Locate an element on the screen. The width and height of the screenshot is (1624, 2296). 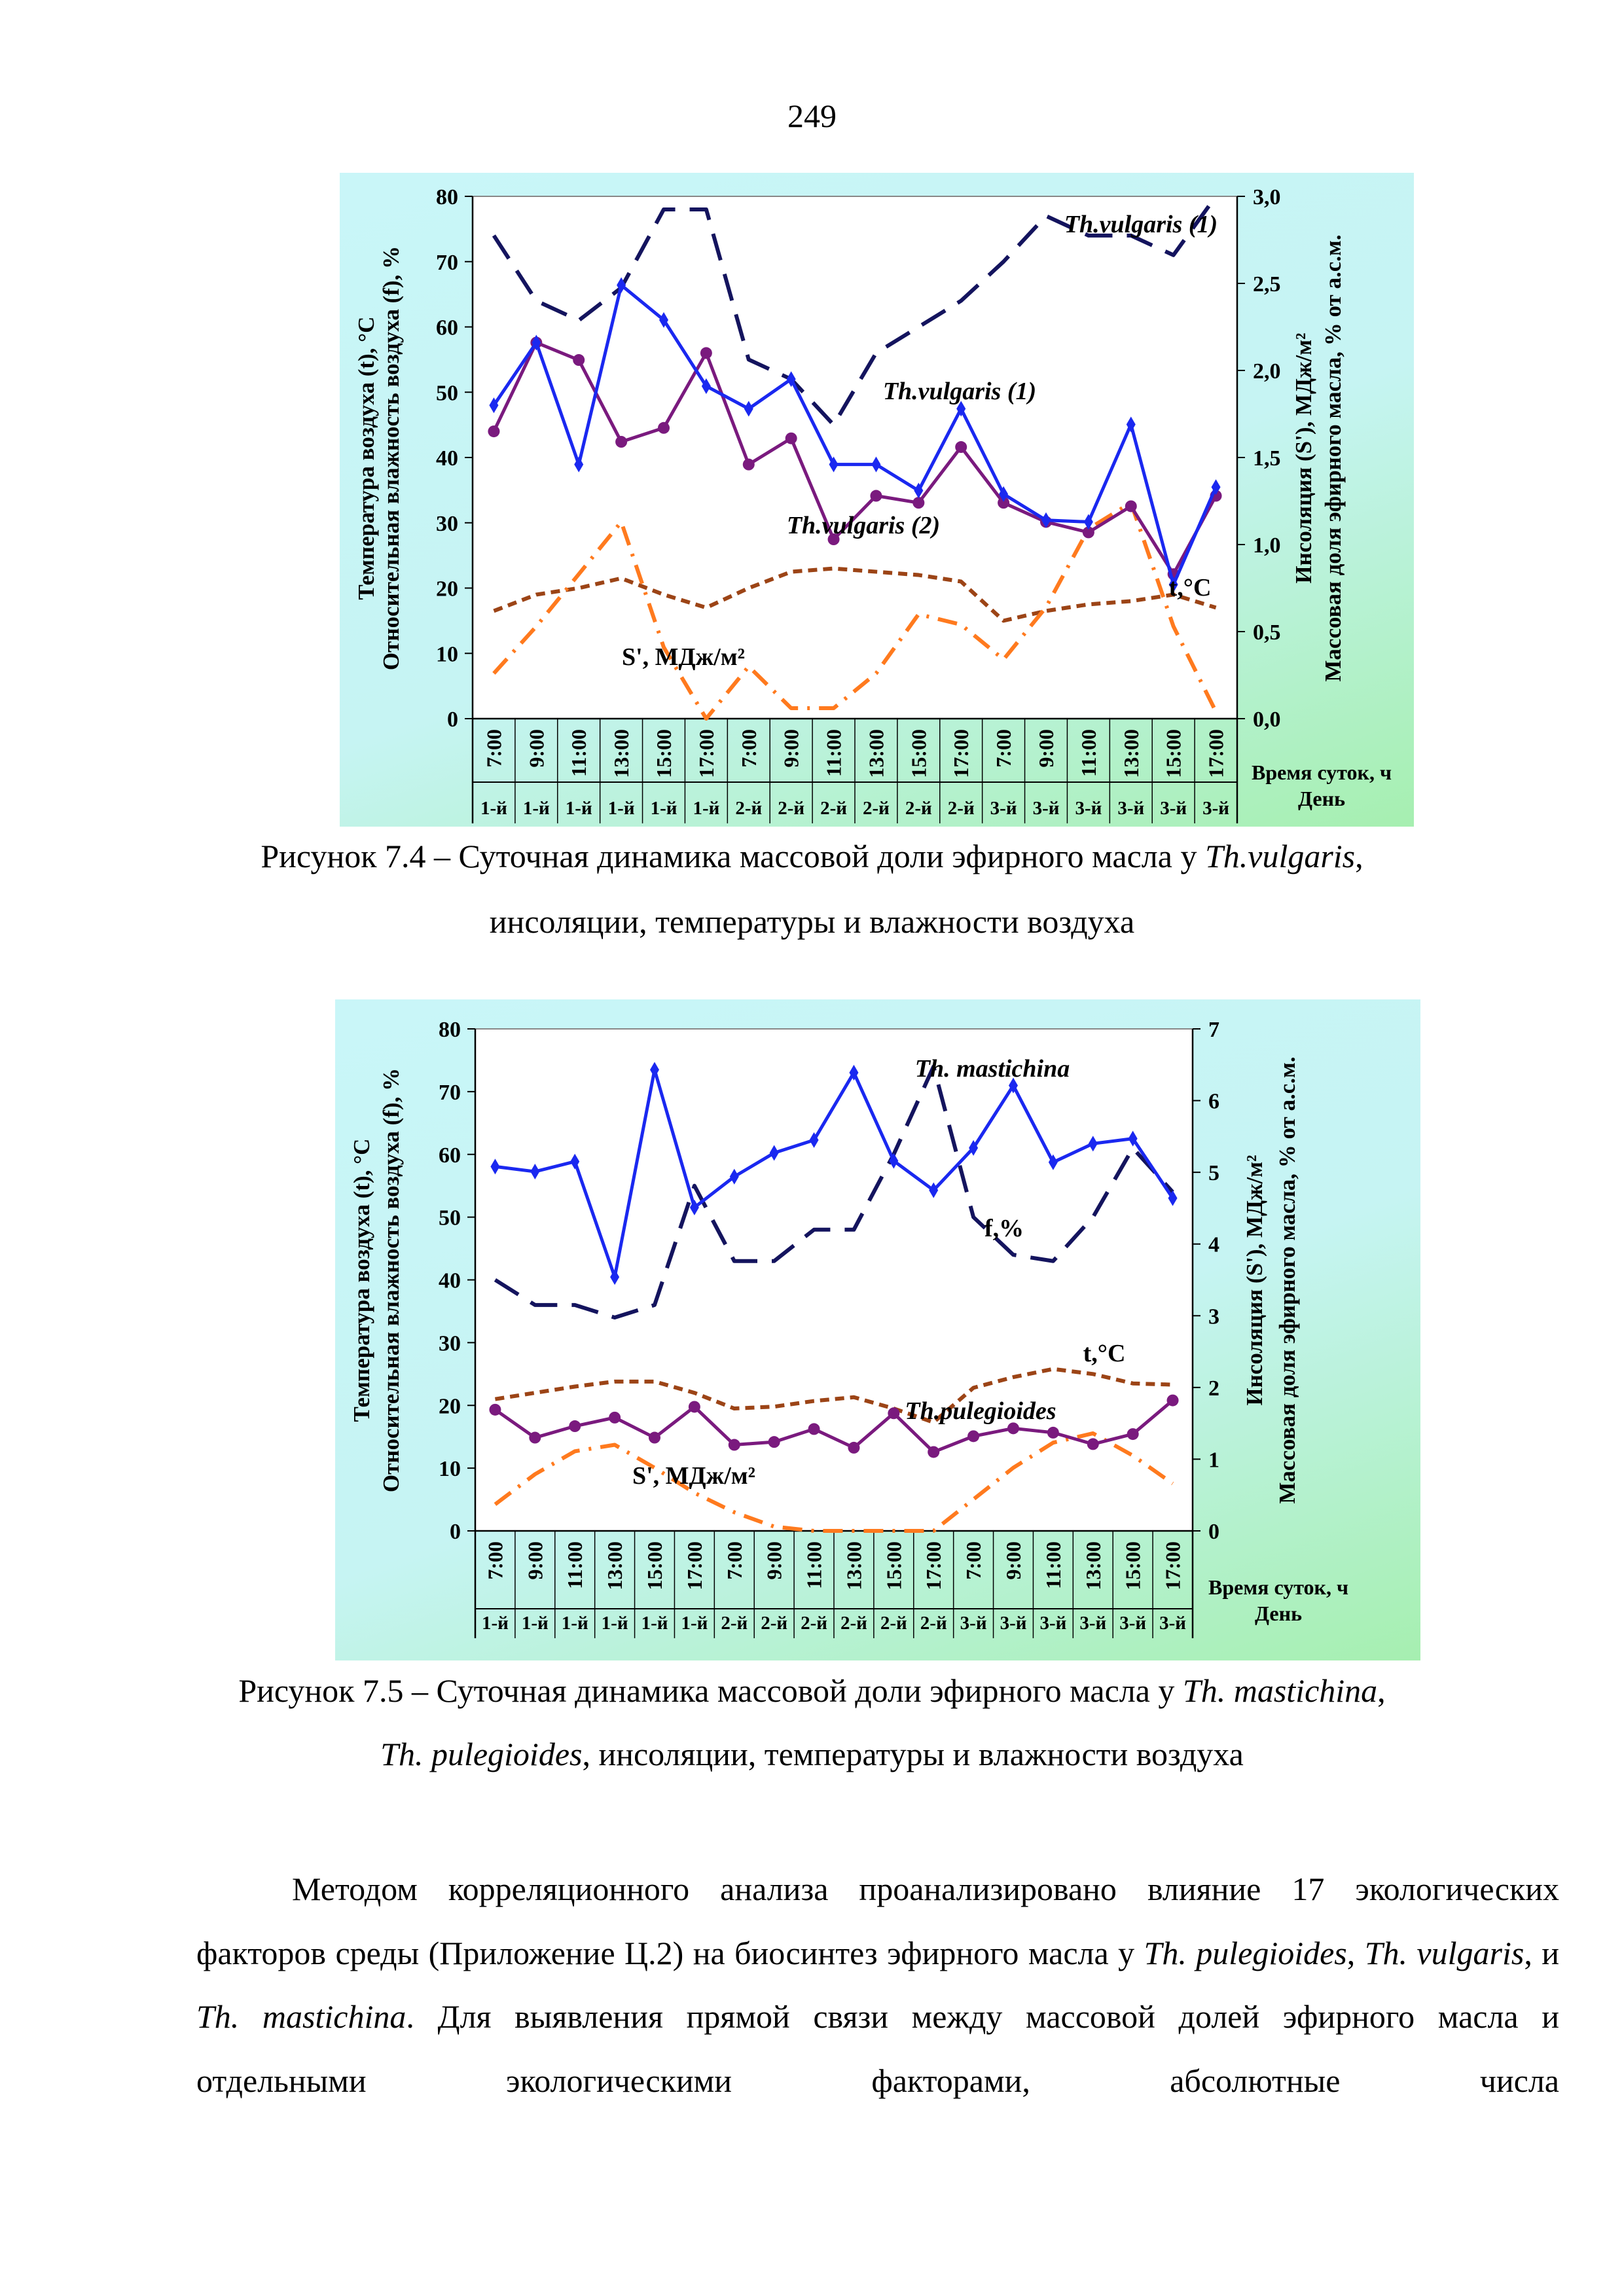
paragraph-text: , и is located at coordinates (1541, 1952).